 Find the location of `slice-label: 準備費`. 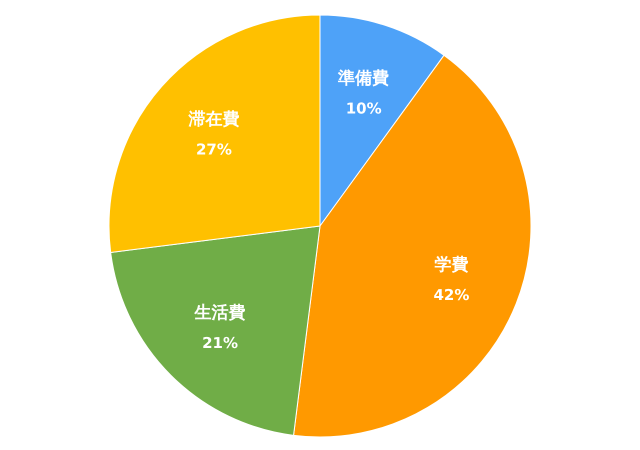

slice-label: 準備費 is located at coordinates (363, 78).